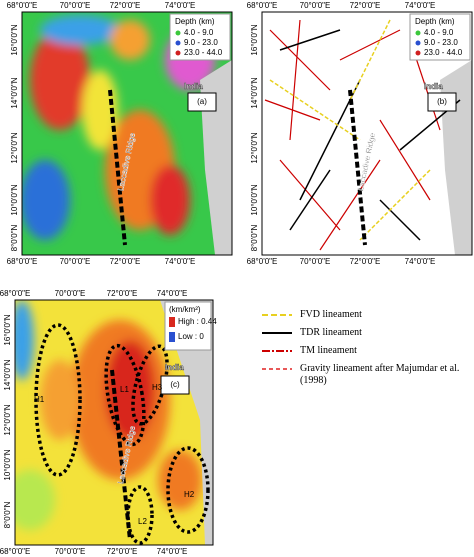  I want to click on zone-label: H1, so click(39, 399).